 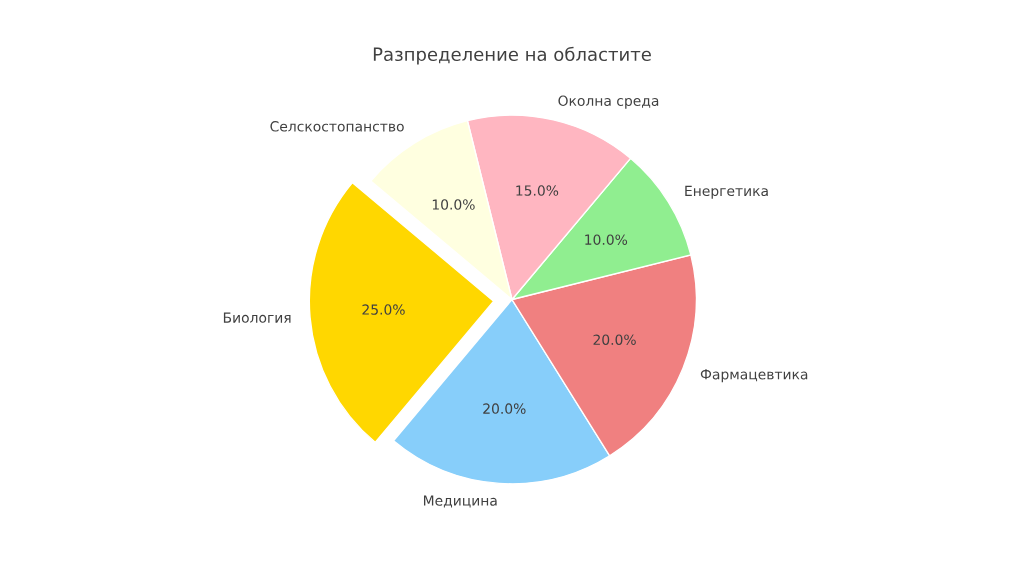 I want to click on chart-title: Разпределение на областите, so click(x=512, y=55).